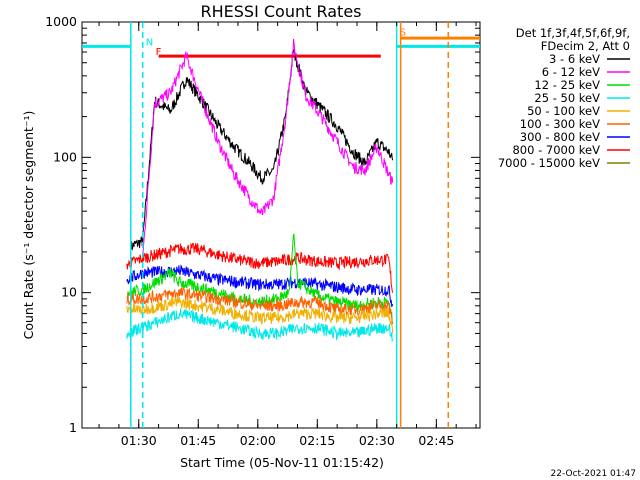 Image resolution: width=640 pixels, height=480 pixels. Describe the element at coordinates (560, 124) in the screenshot. I see `legend-label: 100 - 300 keV` at that location.